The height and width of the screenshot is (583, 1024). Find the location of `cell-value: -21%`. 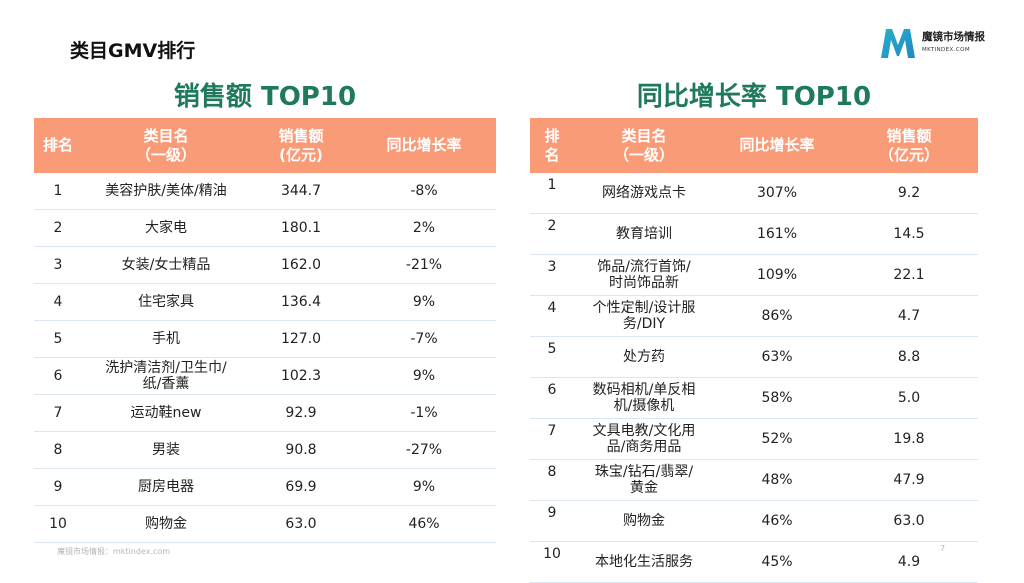

cell-value: -21% is located at coordinates (424, 265).